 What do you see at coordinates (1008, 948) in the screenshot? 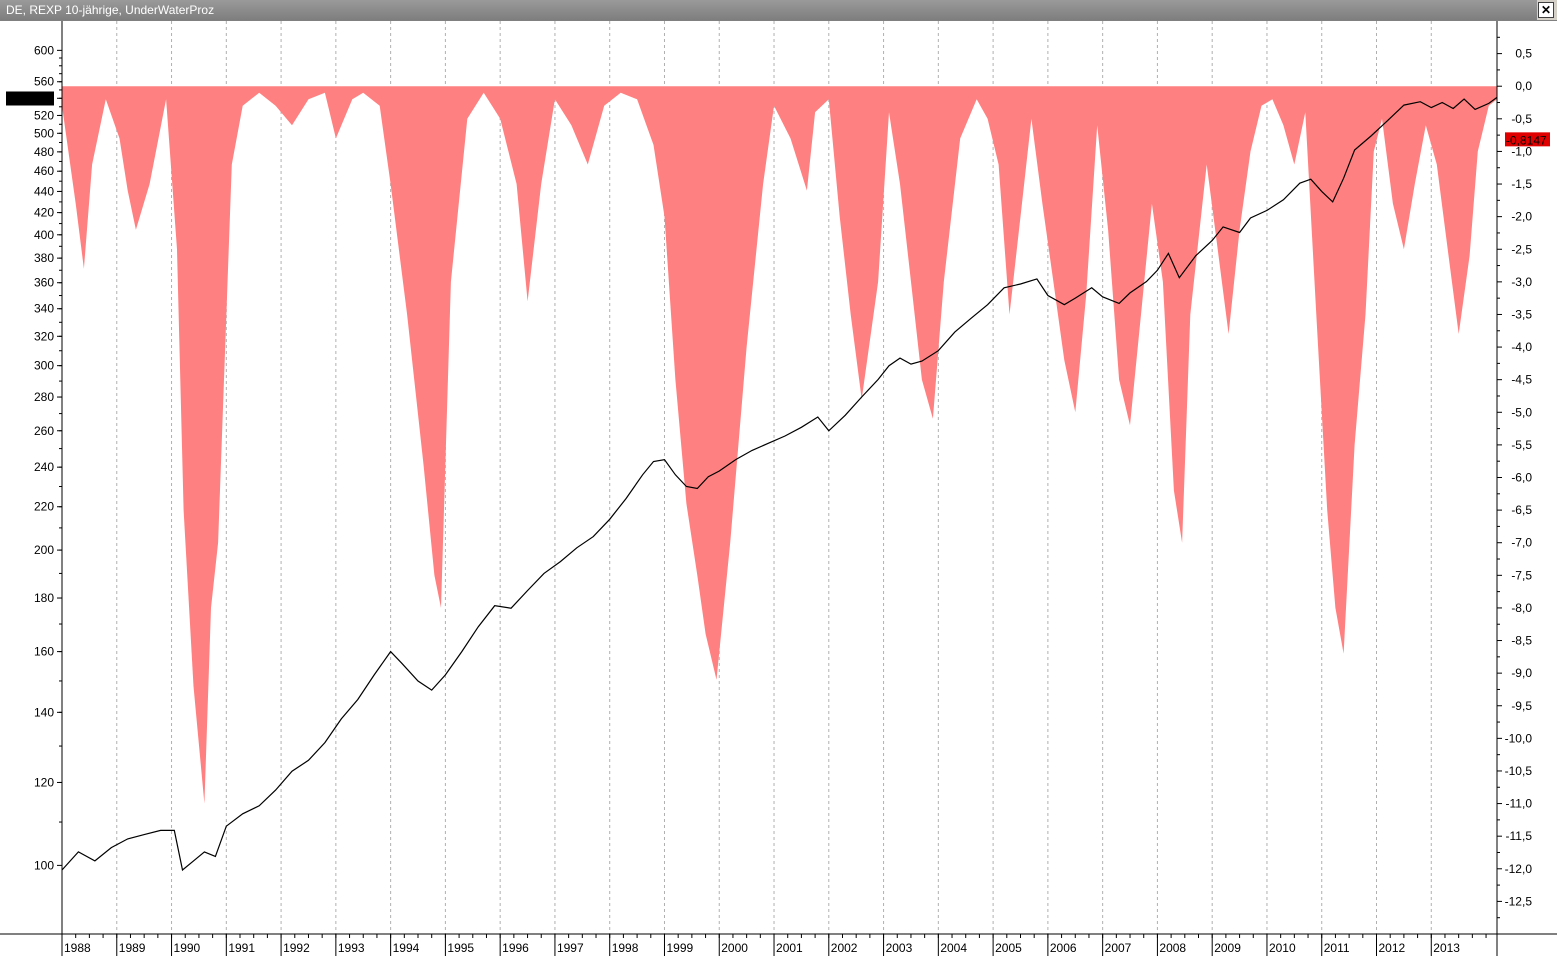
I see `x-tick-label-2005: 2005` at bounding box center [1008, 948].